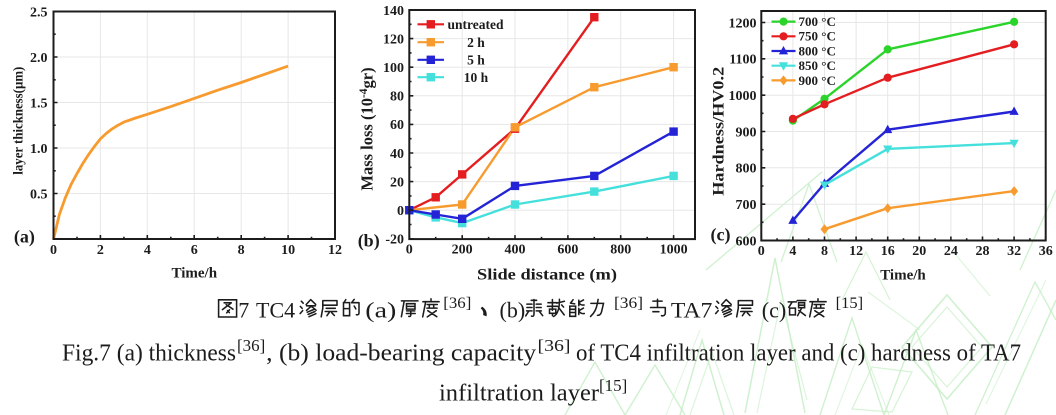 This screenshot has height=415, width=1056. I want to click on svg-text: 2.0, so click(39, 58).